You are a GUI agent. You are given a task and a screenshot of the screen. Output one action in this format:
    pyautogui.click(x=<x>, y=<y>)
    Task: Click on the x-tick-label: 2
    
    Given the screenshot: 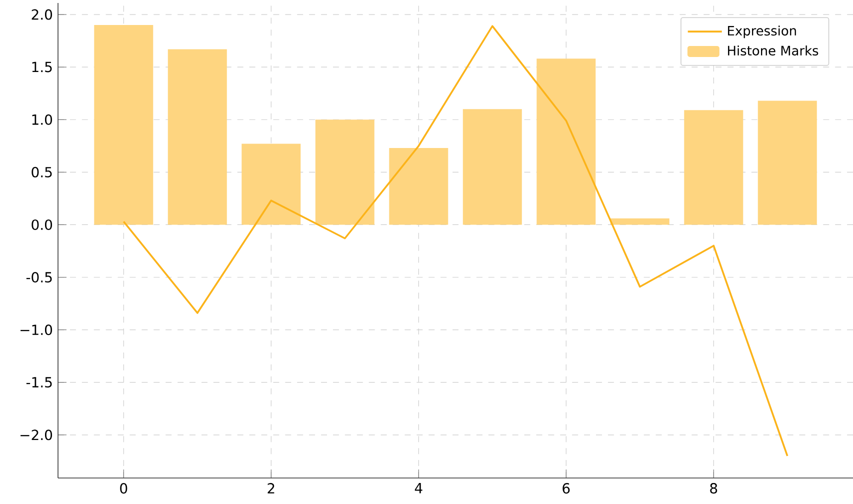 What is the action you would take?
    pyautogui.click(x=271, y=488)
    